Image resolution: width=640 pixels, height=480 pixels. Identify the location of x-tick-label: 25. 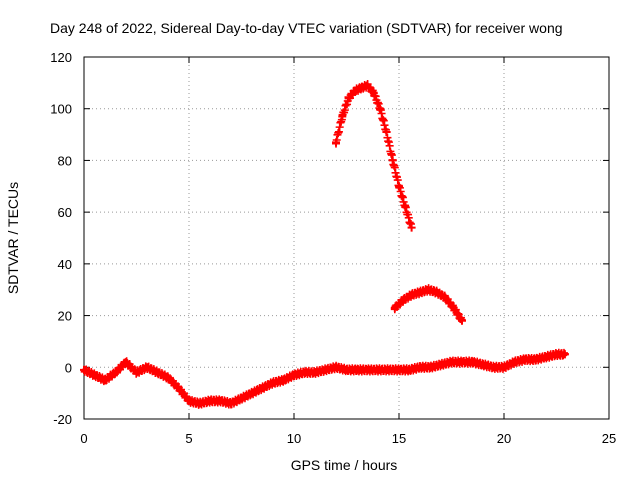
(609, 438).